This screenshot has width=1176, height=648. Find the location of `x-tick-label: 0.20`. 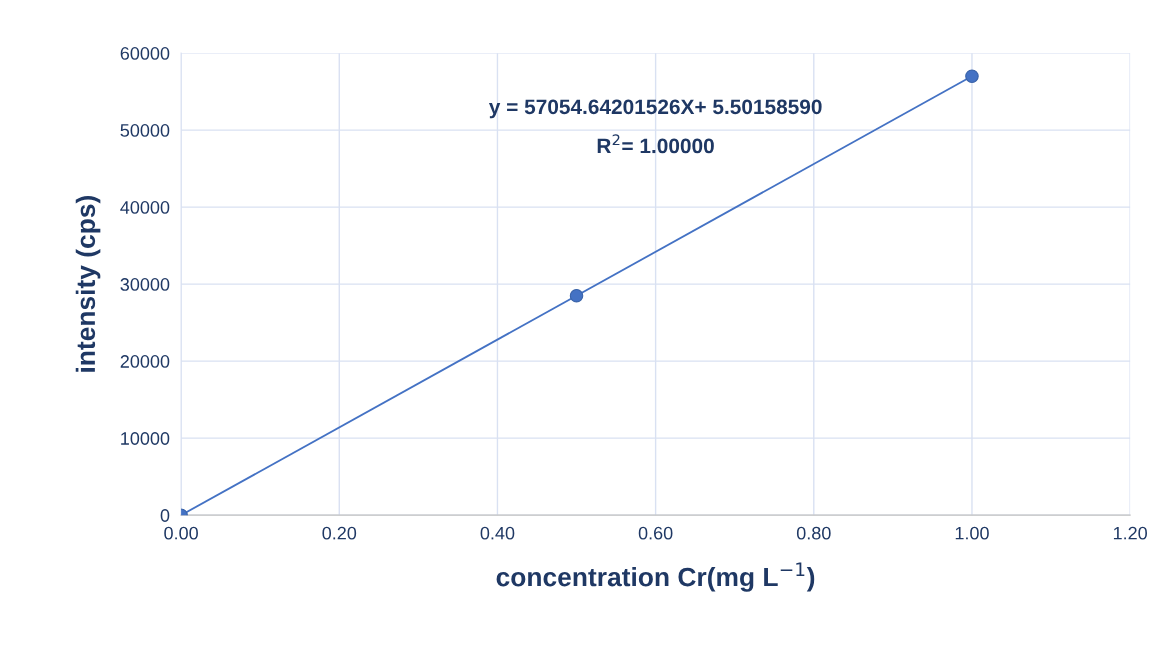

x-tick-label: 0.20 is located at coordinates (339, 533).